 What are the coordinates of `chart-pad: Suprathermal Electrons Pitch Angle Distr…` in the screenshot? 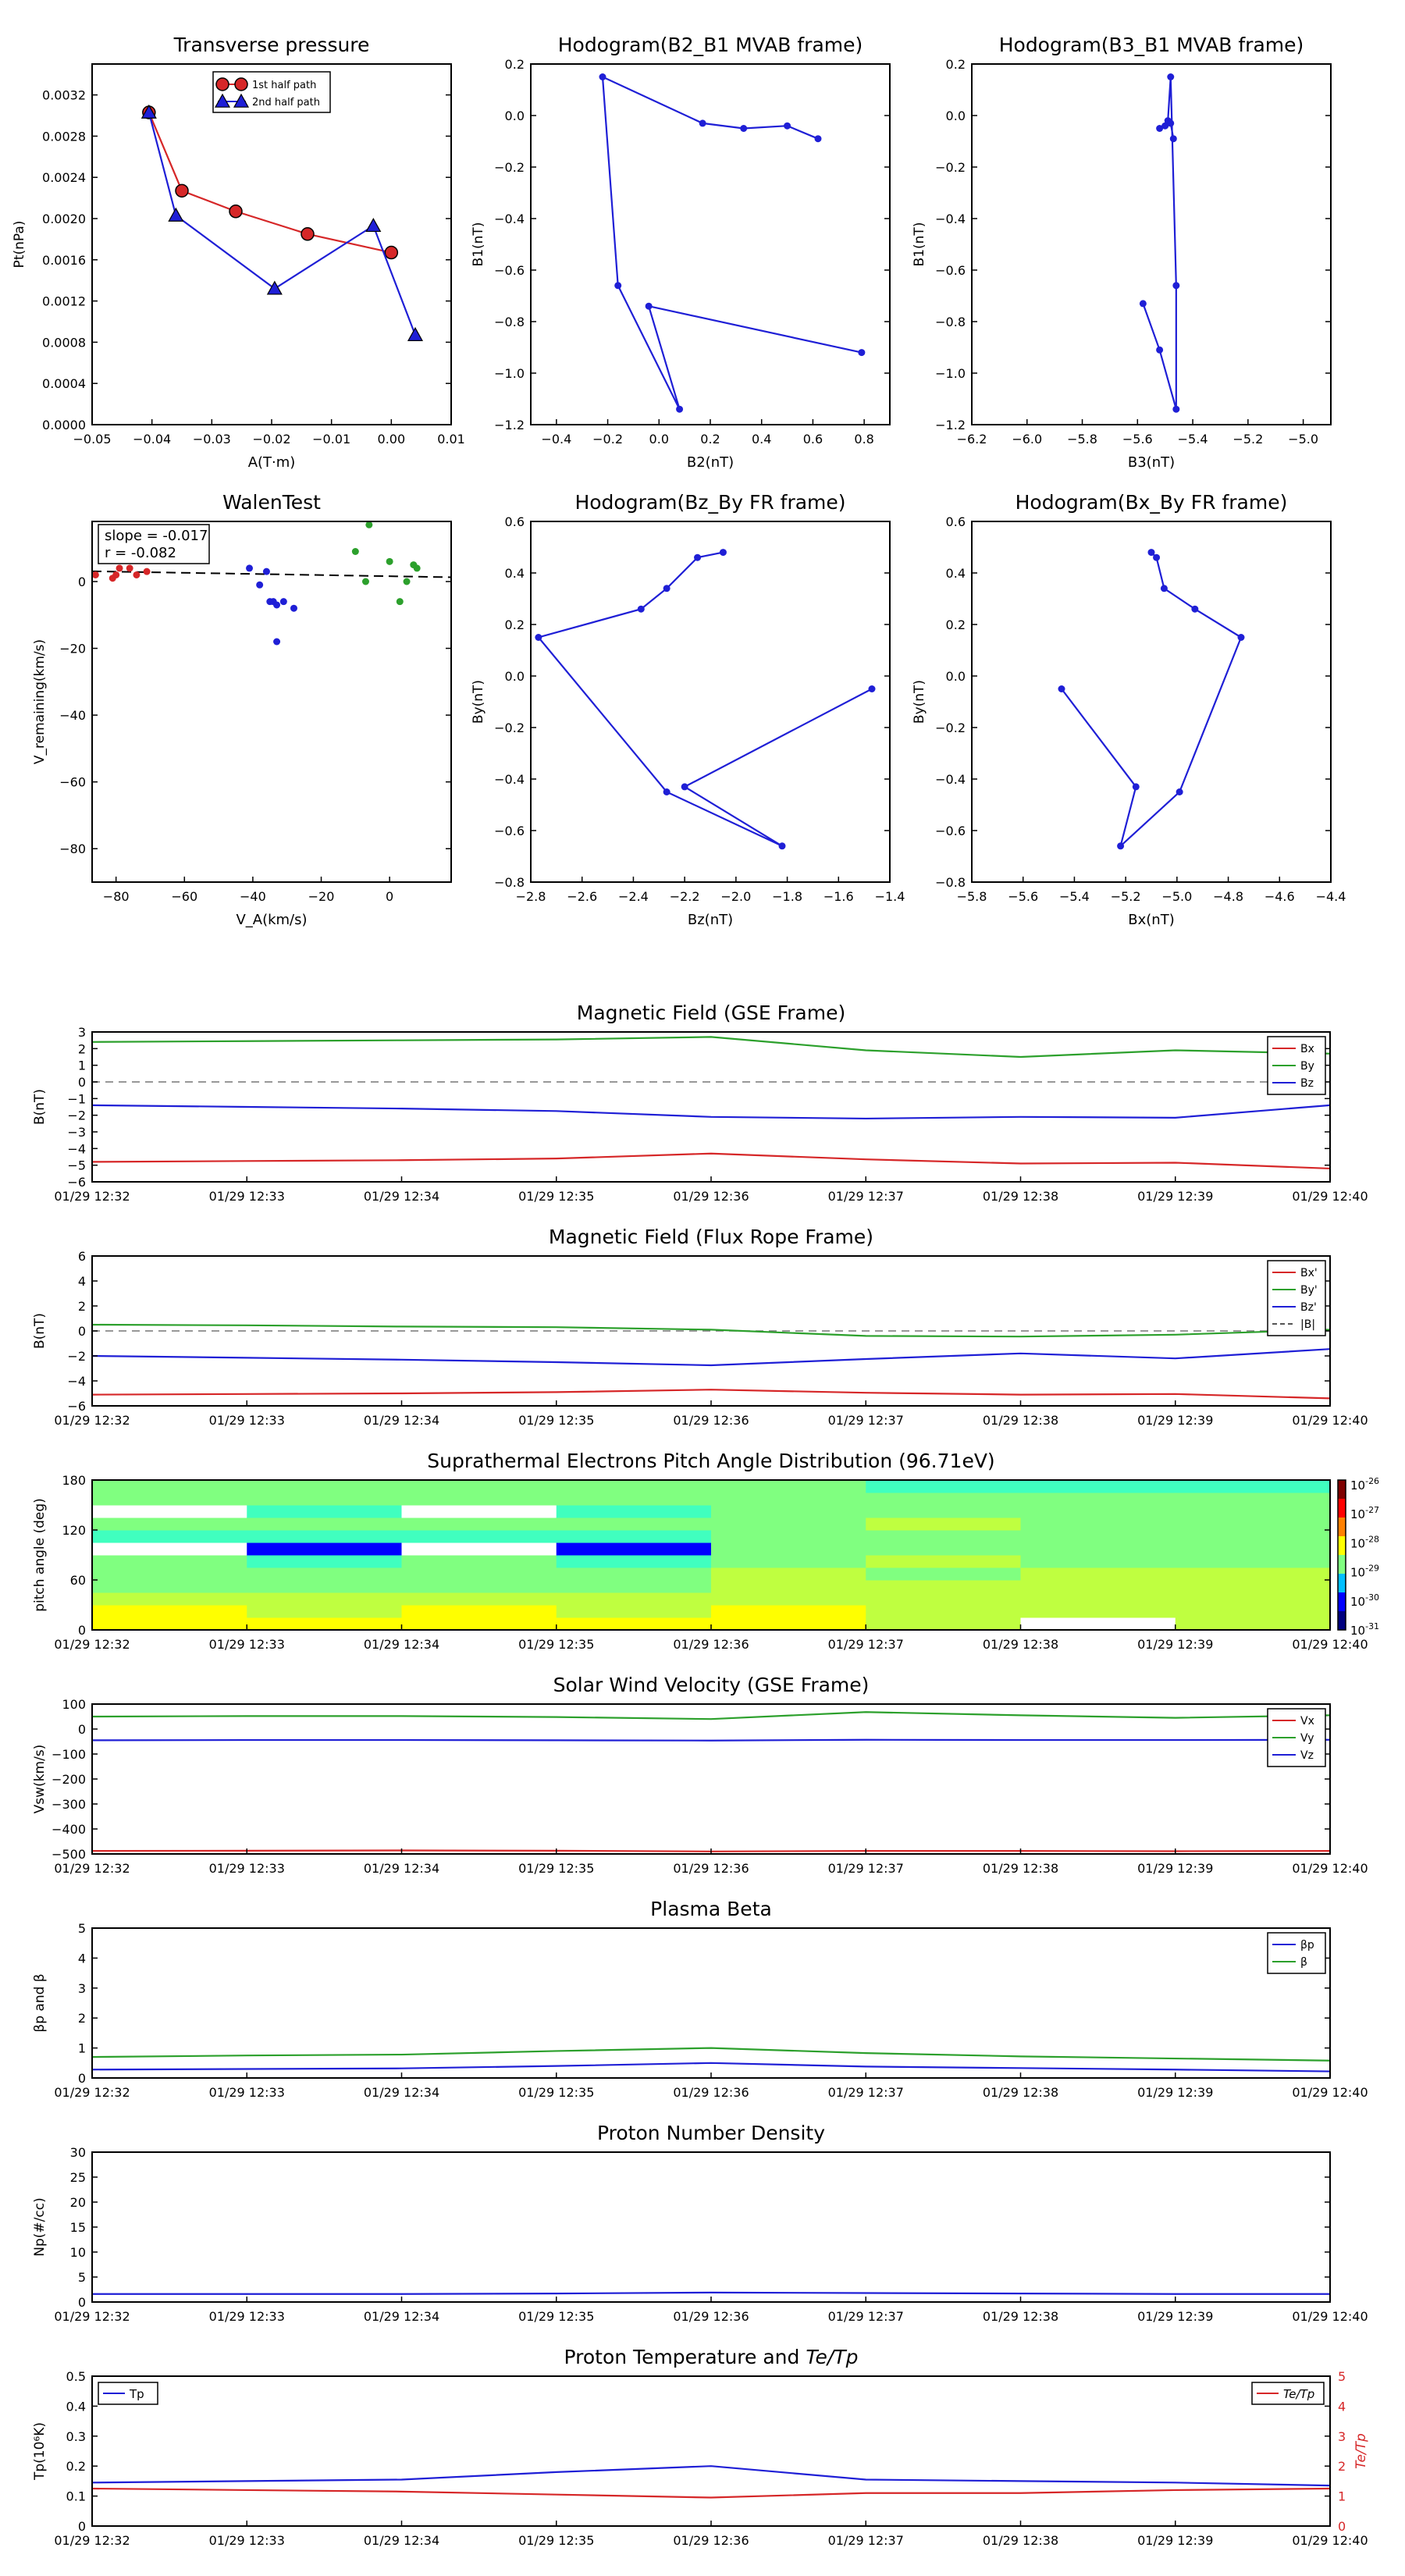 It's located at (706, 1551).